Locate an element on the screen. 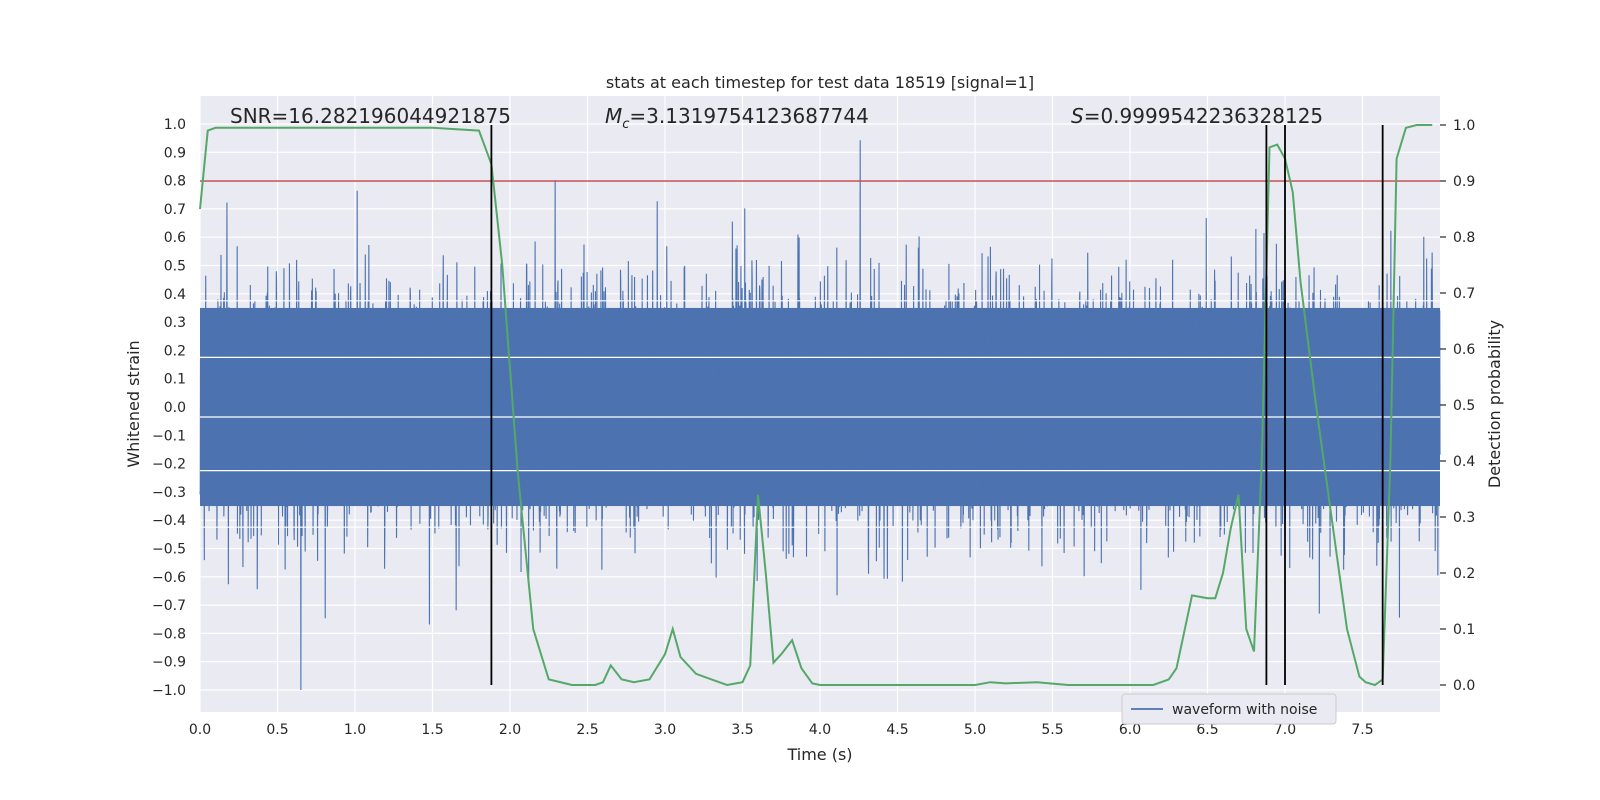  y-left-tick-label: 0.2 is located at coordinates (175, 351).